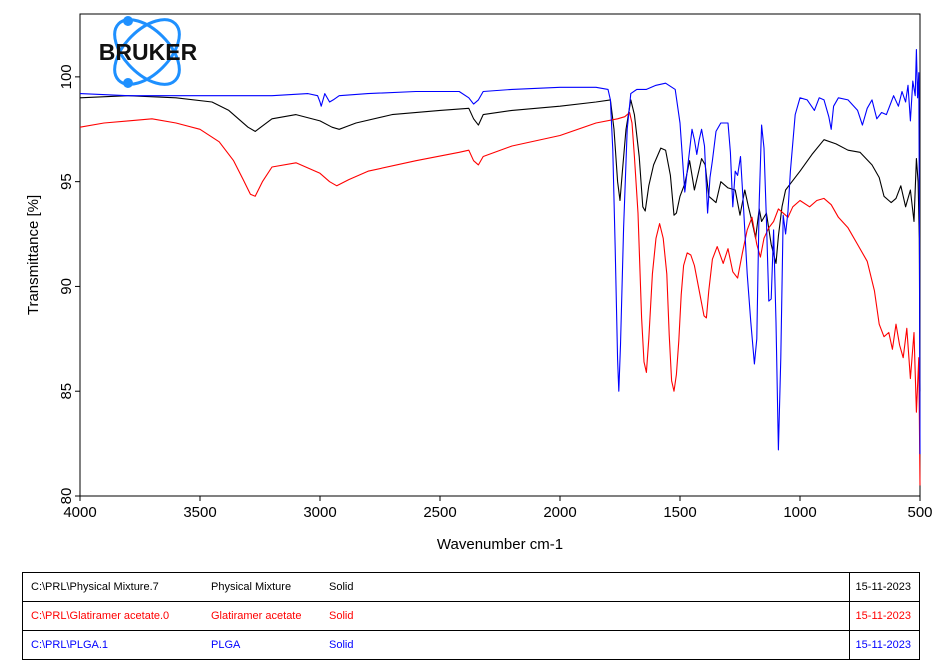 This screenshot has height=667, width=940. I want to click on y-tick-label: 90, so click(66, 286).